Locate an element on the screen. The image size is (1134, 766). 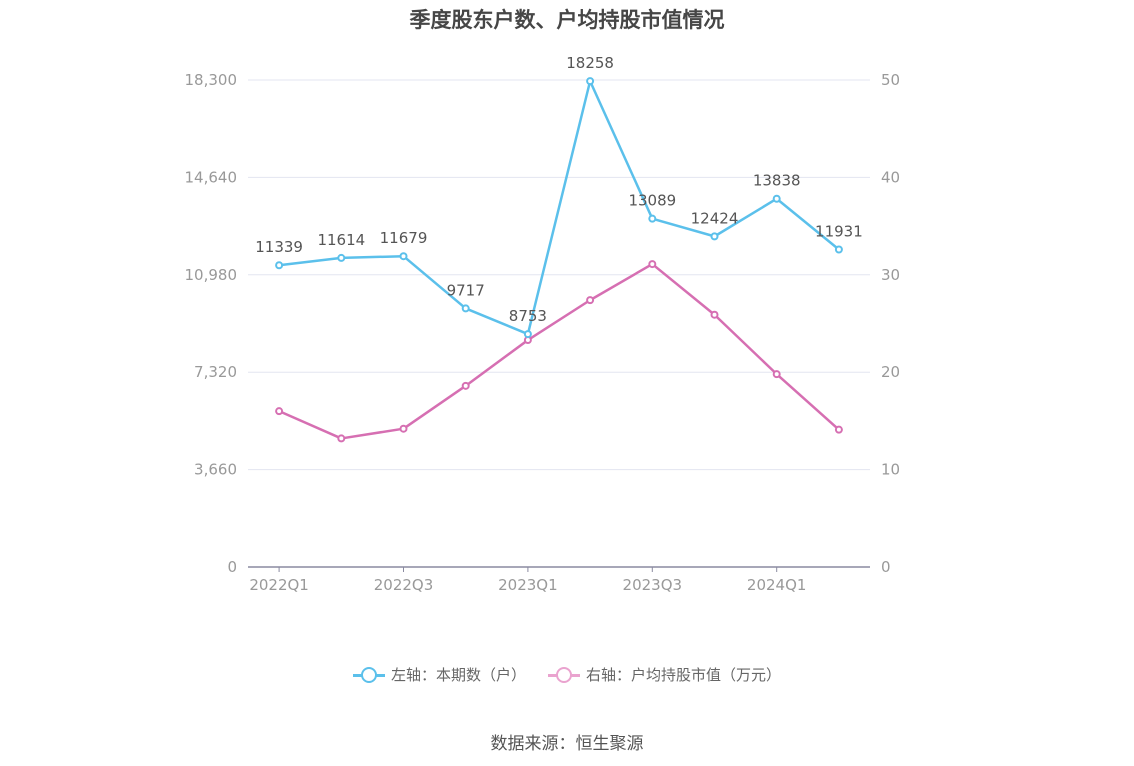
x-tick-label: 2022Q1 is located at coordinates (279, 585).